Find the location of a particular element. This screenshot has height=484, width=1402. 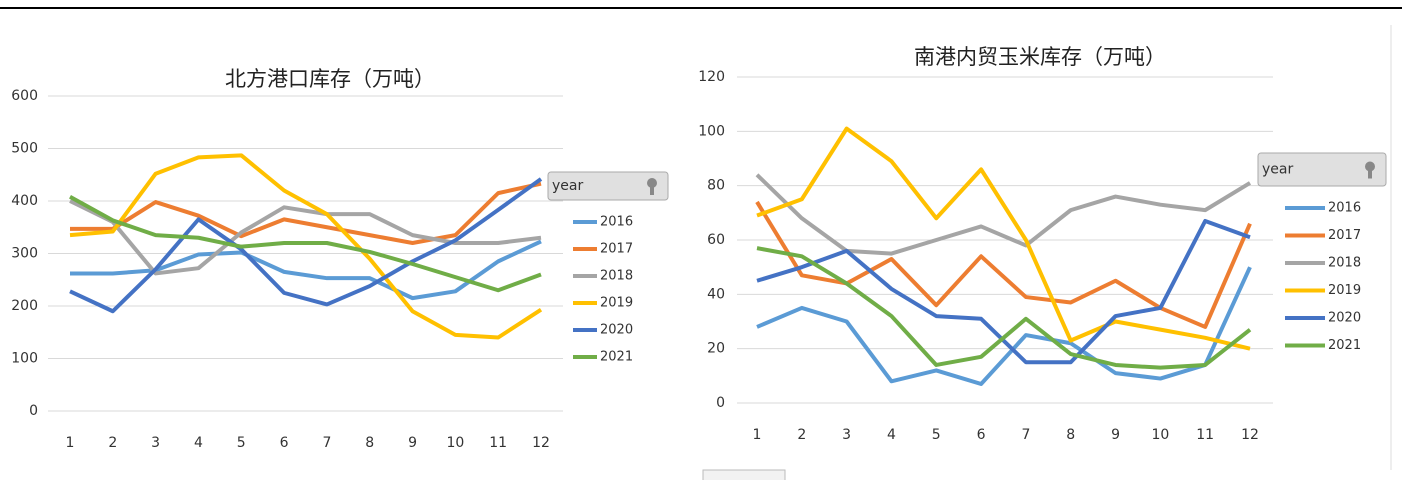

y-tick-label: 200 is located at coordinates (24, 306).